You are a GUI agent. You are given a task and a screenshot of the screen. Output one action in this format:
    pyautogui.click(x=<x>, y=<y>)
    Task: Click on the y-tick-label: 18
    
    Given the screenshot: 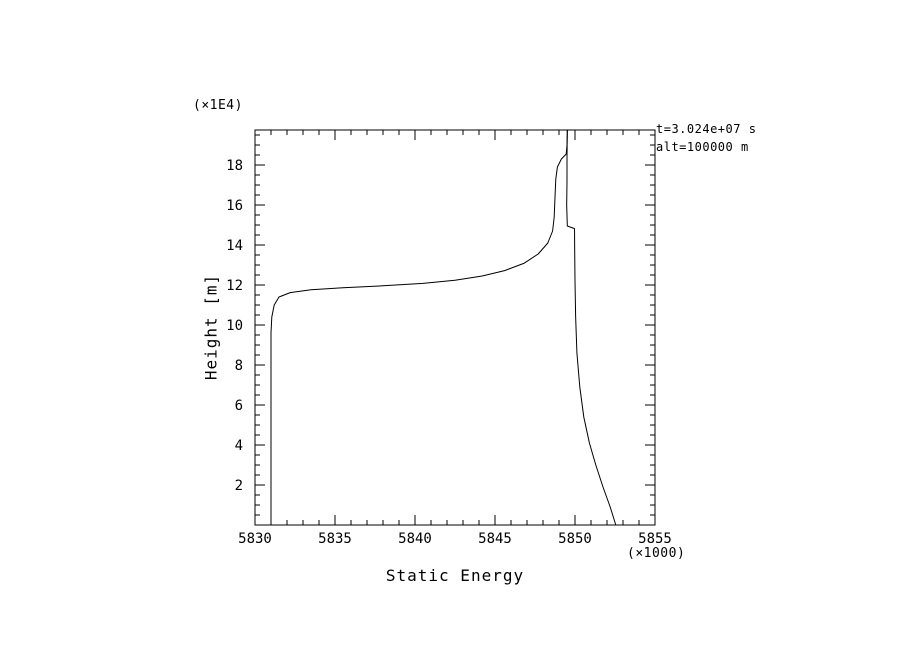 What is the action you would take?
    pyautogui.click(x=234, y=166)
    